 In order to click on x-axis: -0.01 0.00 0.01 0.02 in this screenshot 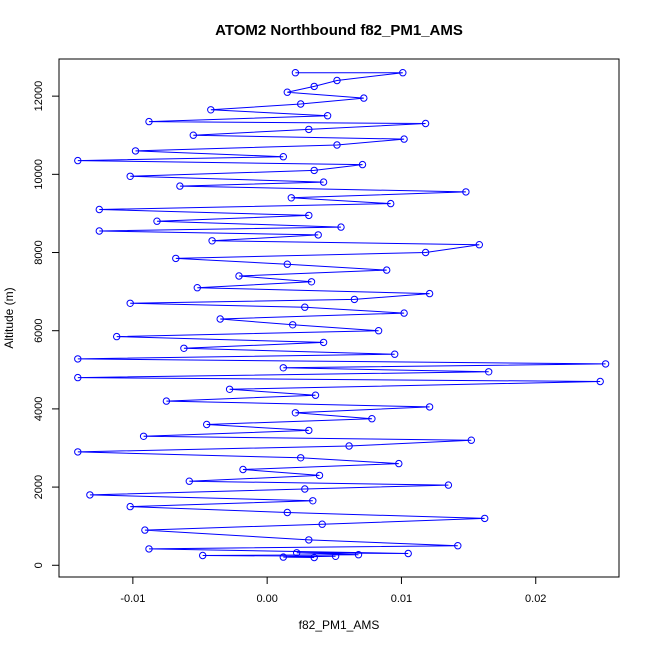, I will do `click(333, 590)`.